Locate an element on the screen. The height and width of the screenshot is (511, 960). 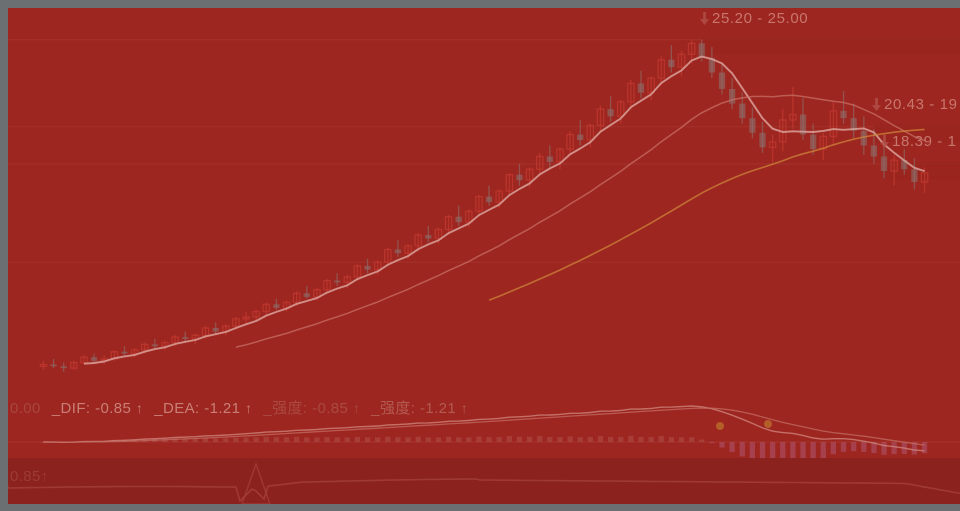
volume-readout: 0.85↑ is located at coordinates (29, 476).